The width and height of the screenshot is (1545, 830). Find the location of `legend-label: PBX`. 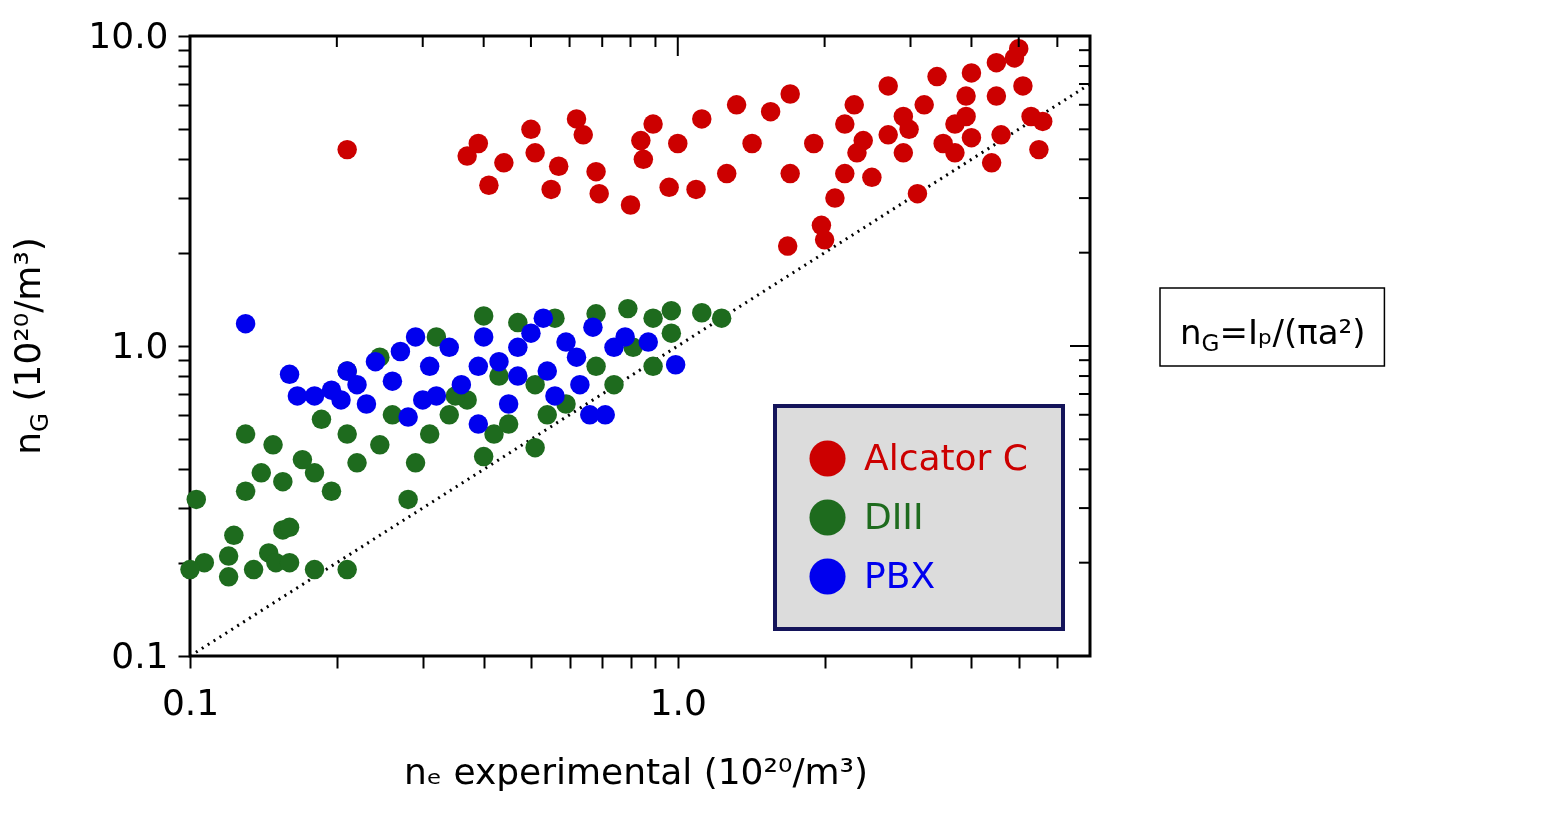

legend-label: PBX is located at coordinates (900, 575).